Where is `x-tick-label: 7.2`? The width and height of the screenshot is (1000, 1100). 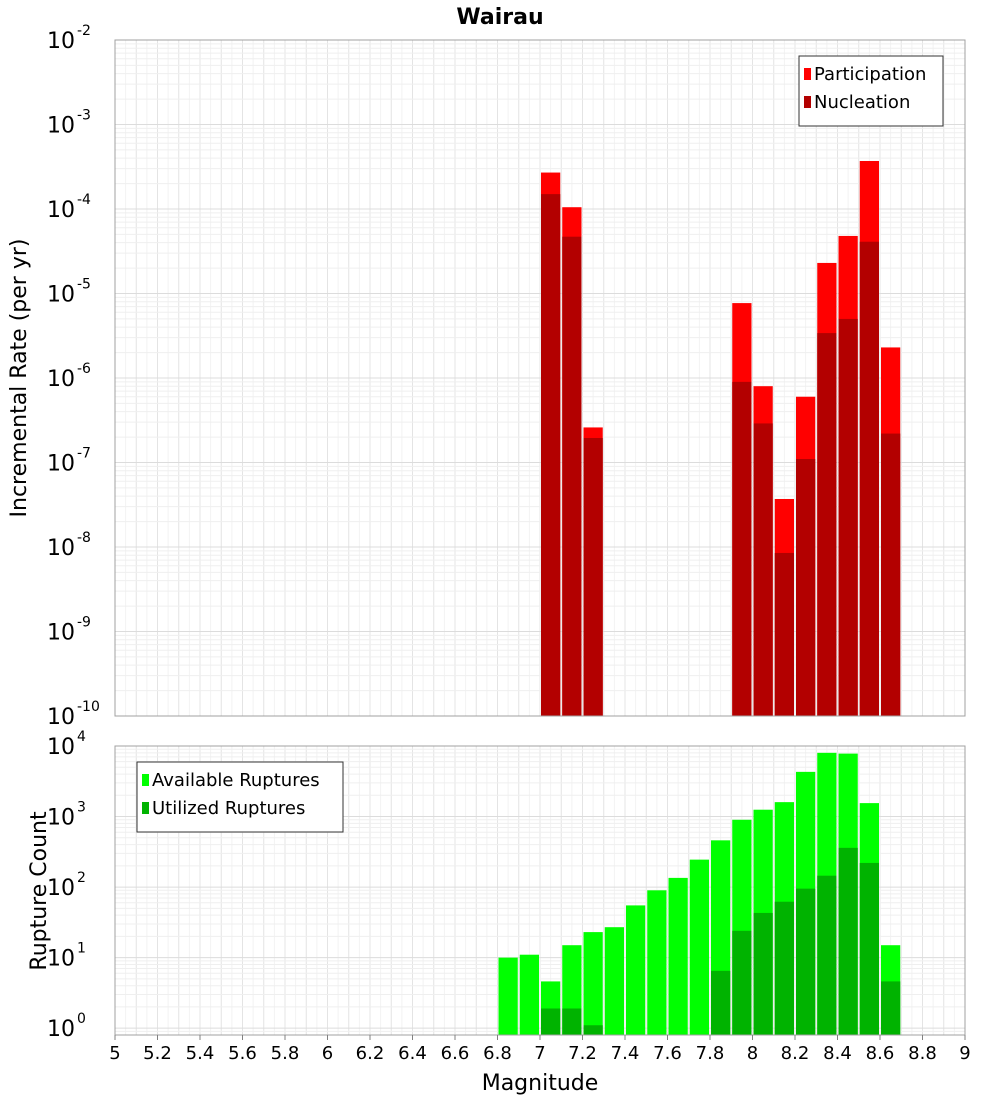 x-tick-label: 7.2 is located at coordinates (582, 1053).